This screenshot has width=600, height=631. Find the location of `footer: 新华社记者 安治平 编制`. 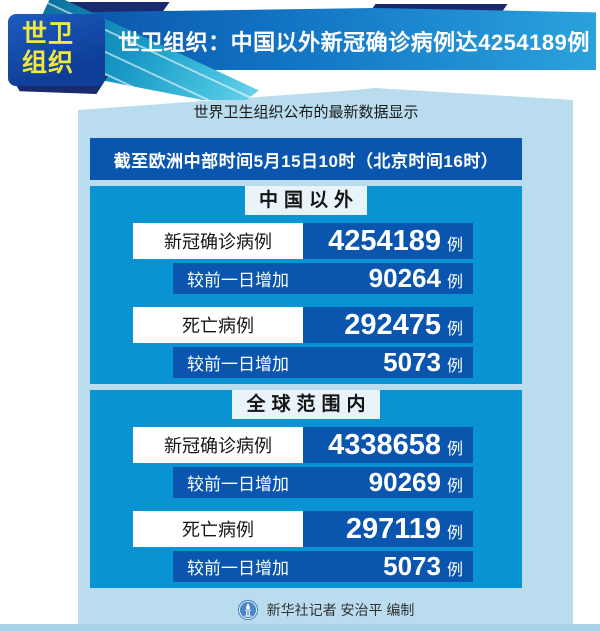

footer: 新华社记者 安治平 编制 is located at coordinates (325, 610).